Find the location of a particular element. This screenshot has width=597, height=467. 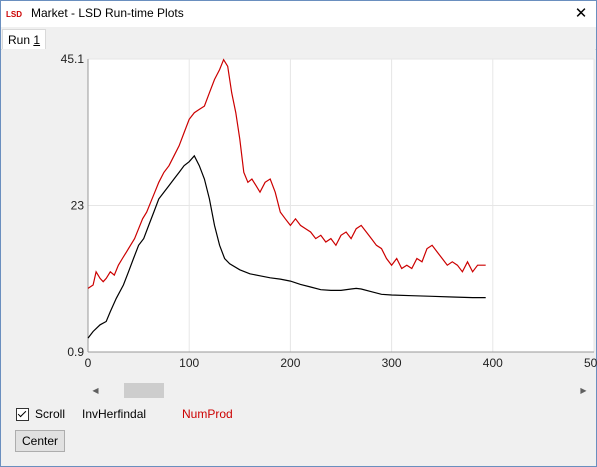

scroll-label: Scroll is located at coordinates (50, 414).